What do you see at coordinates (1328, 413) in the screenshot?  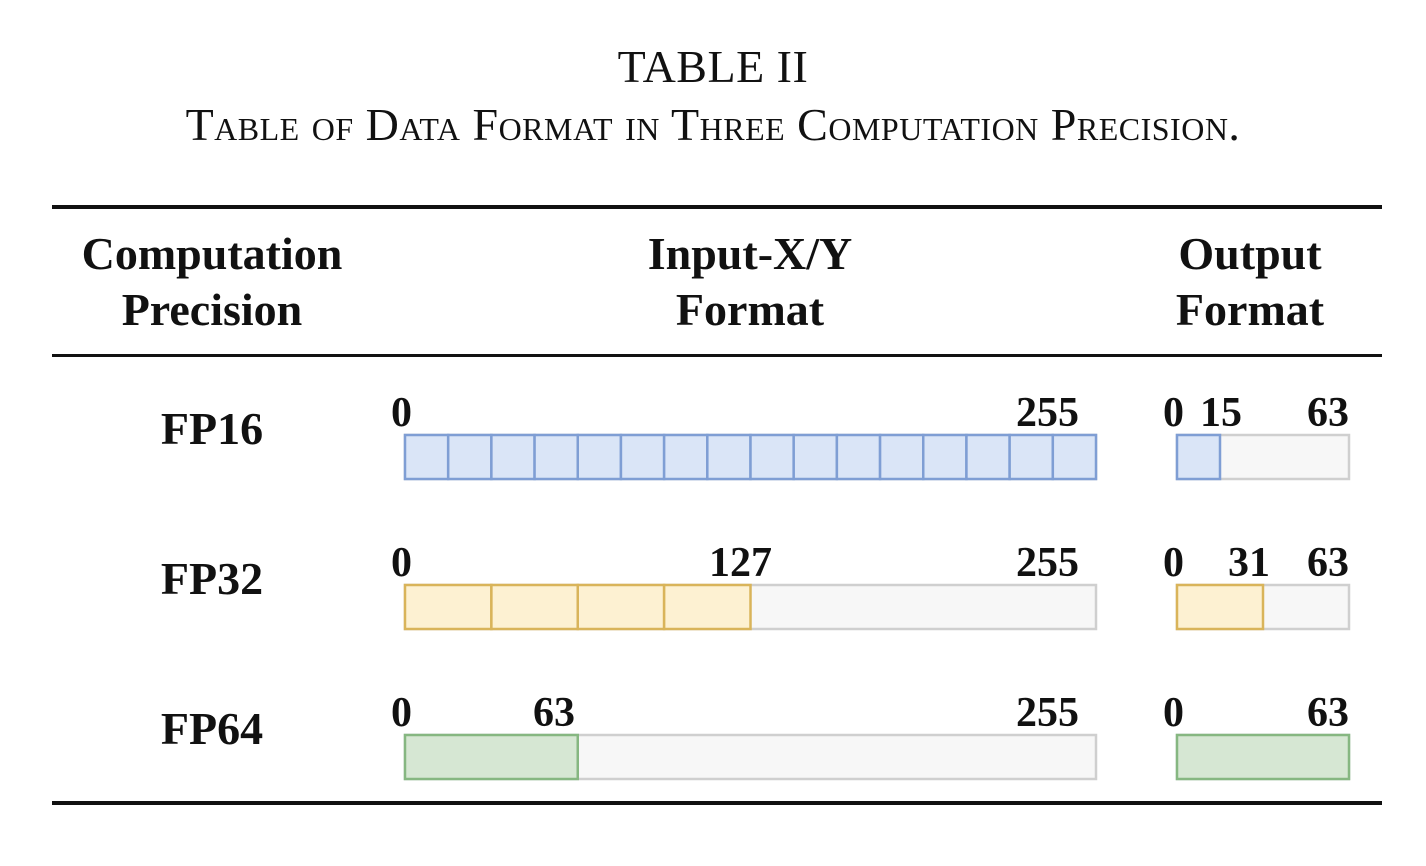 I see `fp16-output-end-label: 63` at bounding box center [1328, 413].